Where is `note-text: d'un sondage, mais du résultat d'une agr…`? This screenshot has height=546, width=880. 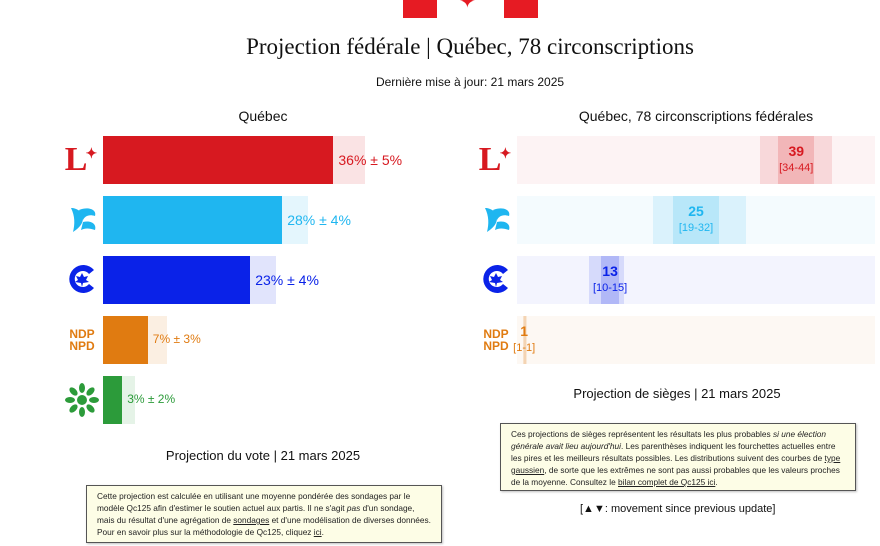
note-text: d'un sondage, mais du résultat d'une agr… is located at coordinates (256, 514).